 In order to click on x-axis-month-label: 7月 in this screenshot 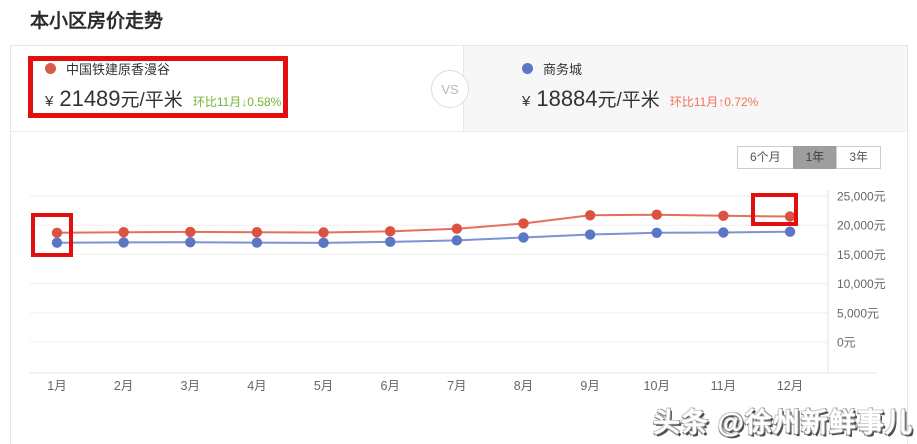, I will do `click(456, 386)`.